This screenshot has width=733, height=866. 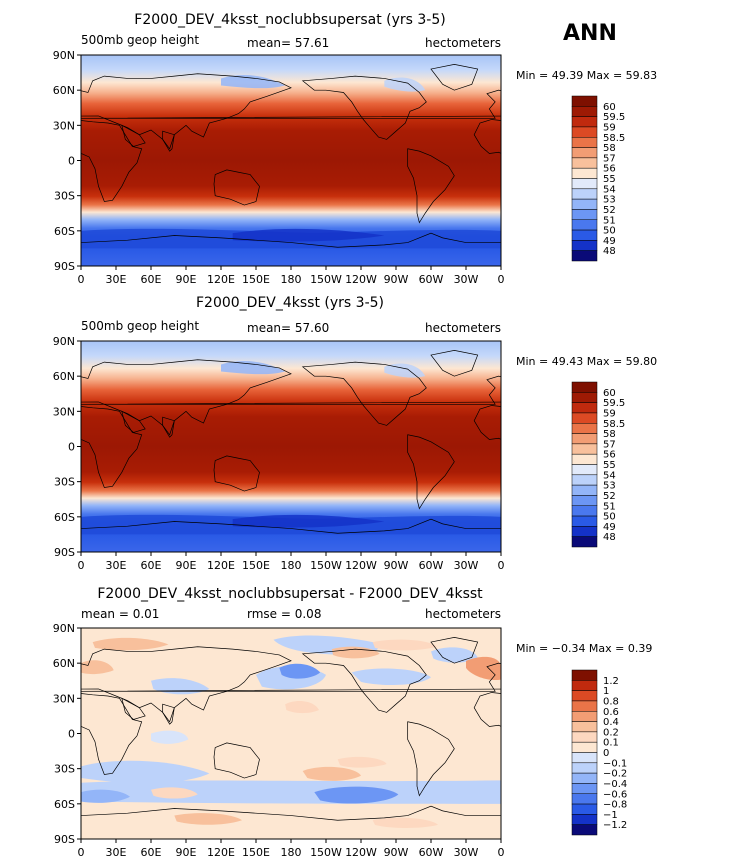 I want to click on panel-3-minmax: Min = −0.34 Max = 0.39, so click(x=584, y=648).